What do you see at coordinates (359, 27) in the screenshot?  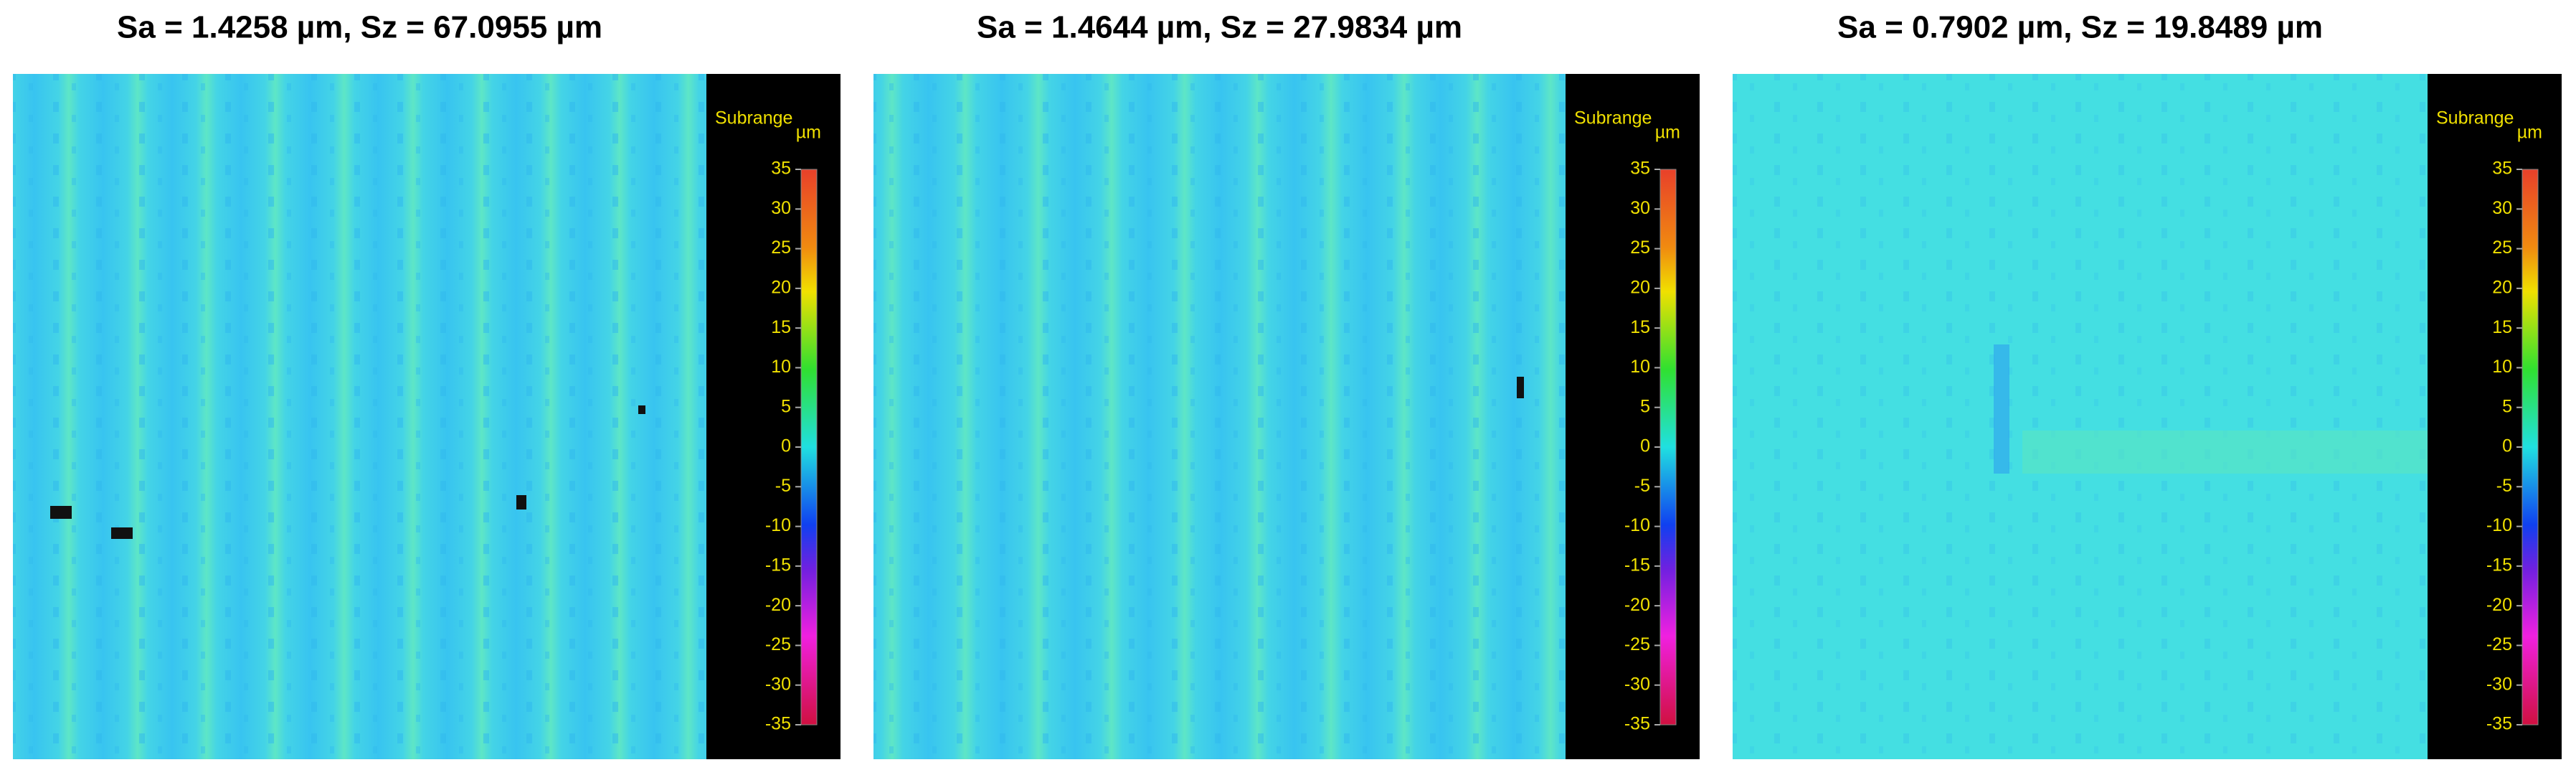 I see `panel-title: Sa = 1.4258 µm, Sz = 67.0955 µm` at bounding box center [359, 27].